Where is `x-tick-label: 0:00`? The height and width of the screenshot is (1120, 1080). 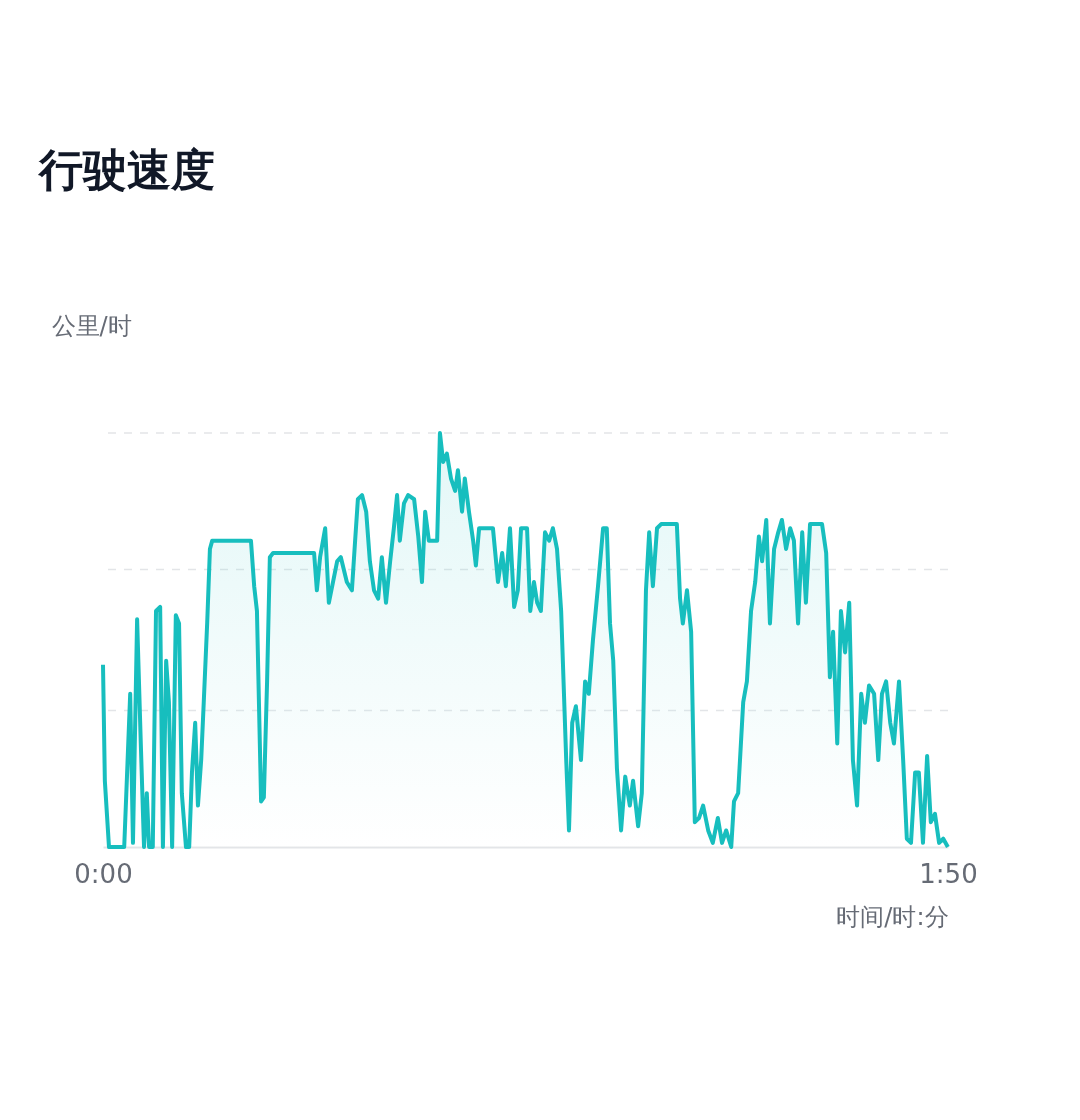 x-tick-label: 0:00 is located at coordinates (103, 873).